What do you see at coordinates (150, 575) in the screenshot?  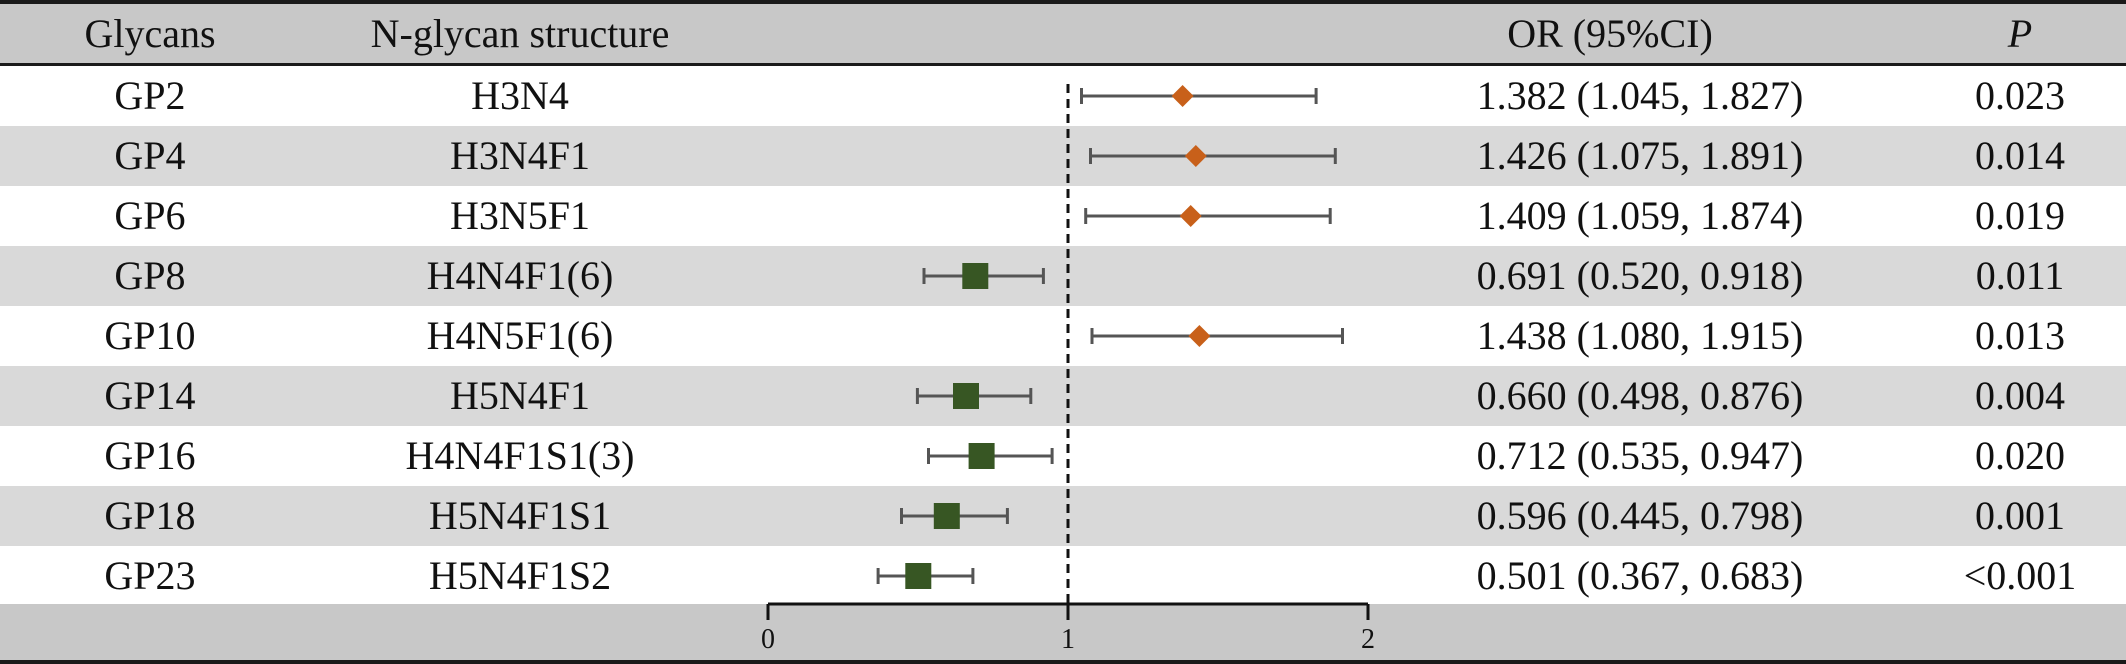 I see `glycan-cell: GP23` at bounding box center [150, 575].